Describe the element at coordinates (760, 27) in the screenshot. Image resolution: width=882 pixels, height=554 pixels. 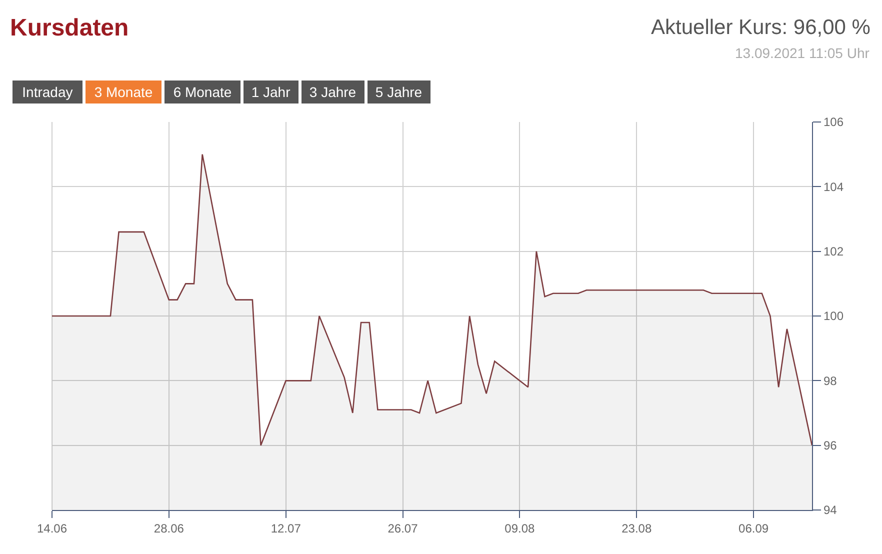
I see `chart-subtitle: Aktueller Kurs: 96,00 %` at that location.